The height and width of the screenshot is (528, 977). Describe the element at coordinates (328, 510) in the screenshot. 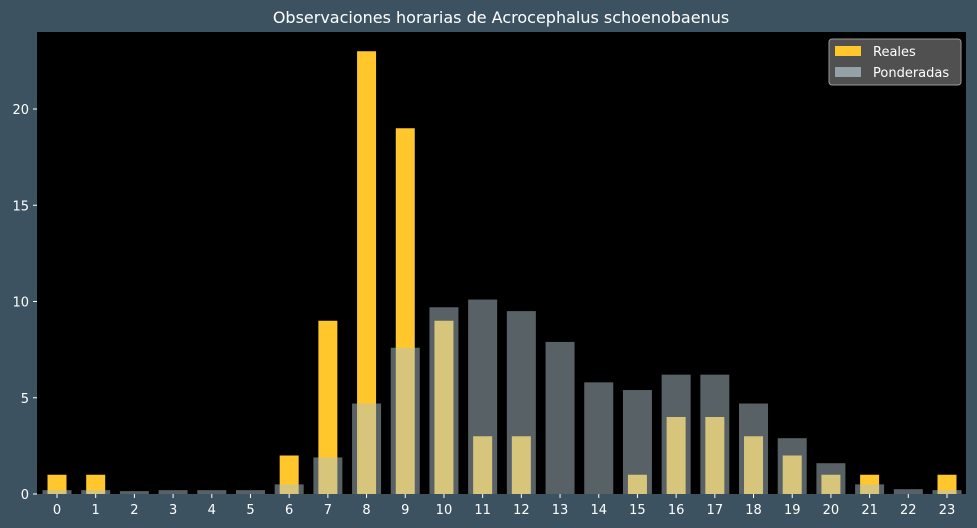

I see `x-tick-label-7: 7` at that location.